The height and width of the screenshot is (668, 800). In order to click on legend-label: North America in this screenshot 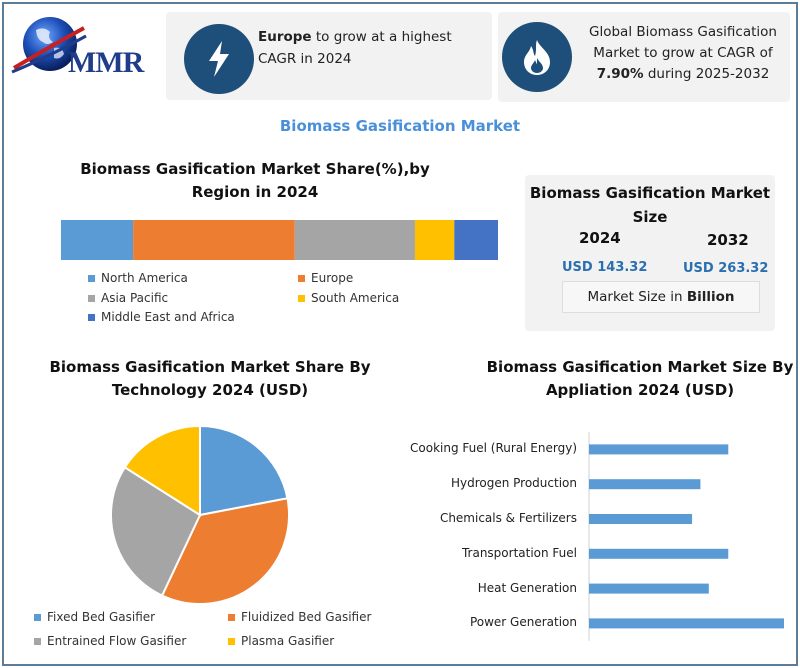, I will do `click(144, 278)`.